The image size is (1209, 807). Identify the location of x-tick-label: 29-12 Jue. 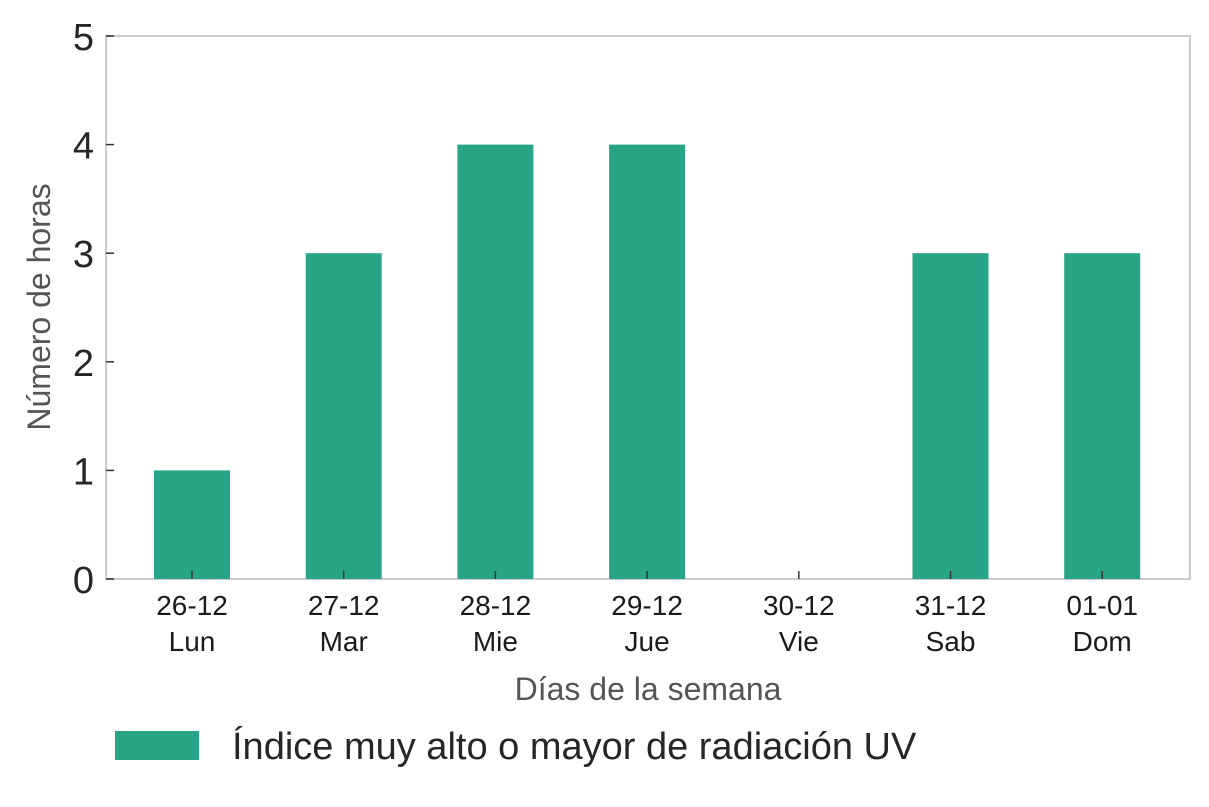
(647, 623).